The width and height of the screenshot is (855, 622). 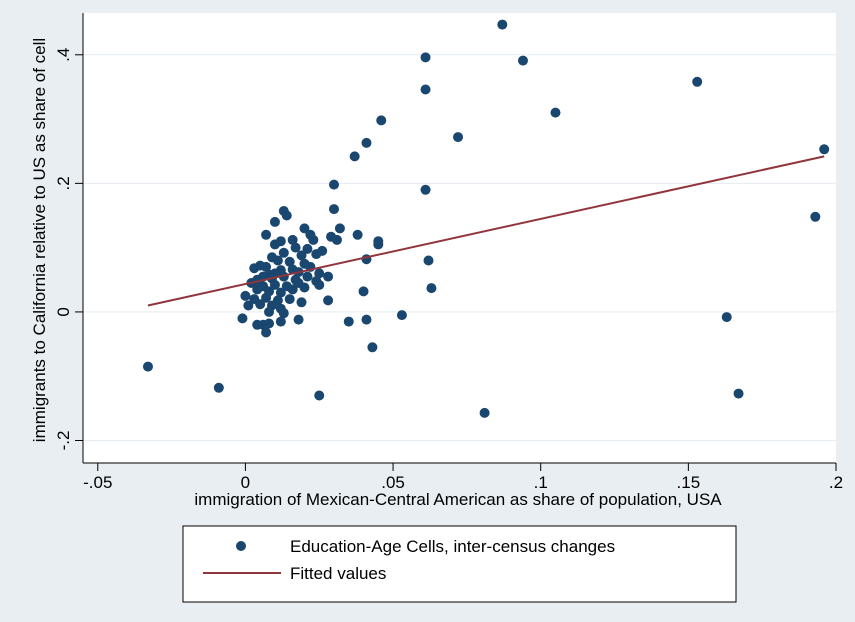 I want to click on x-tick-label-5: .2, so click(x=836, y=482).